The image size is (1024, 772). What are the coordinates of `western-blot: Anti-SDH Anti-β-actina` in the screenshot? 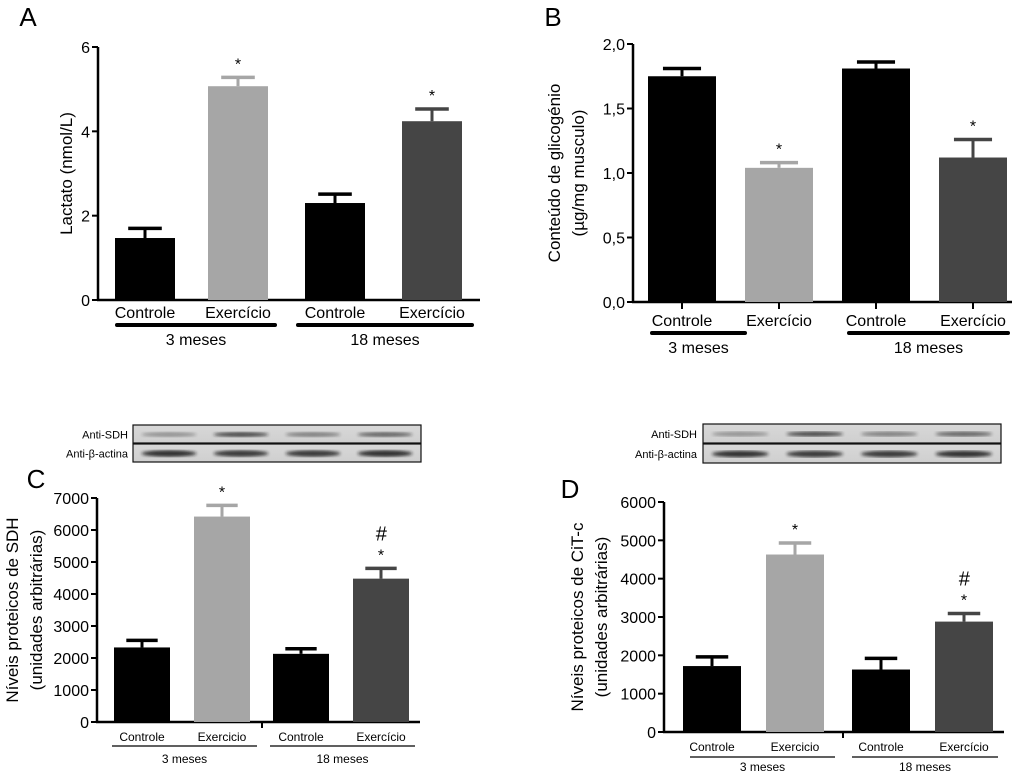 It's located at (818, 443).